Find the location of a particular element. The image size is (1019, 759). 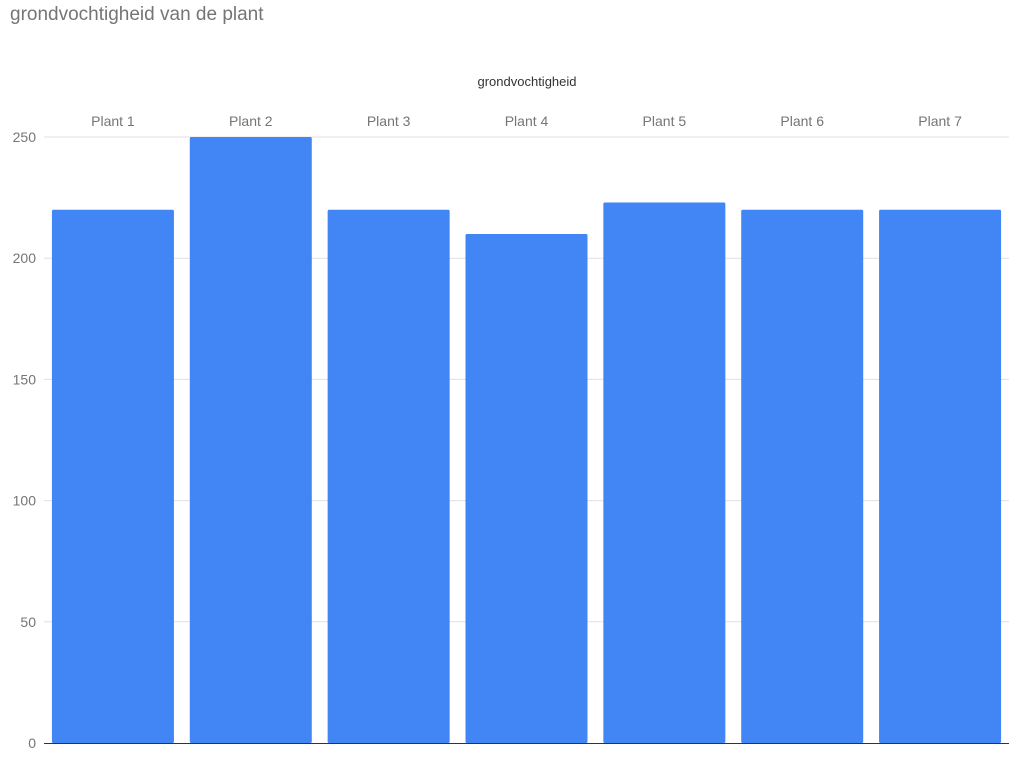

y-tick-label: 50 is located at coordinates (28, 622).